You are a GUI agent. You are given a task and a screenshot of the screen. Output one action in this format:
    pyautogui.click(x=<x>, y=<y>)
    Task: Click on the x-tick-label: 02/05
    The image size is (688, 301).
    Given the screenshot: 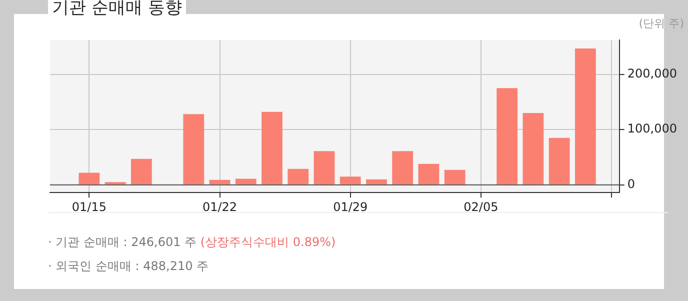 What is the action you would take?
    pyautogui.click(x=481, y=207)
    